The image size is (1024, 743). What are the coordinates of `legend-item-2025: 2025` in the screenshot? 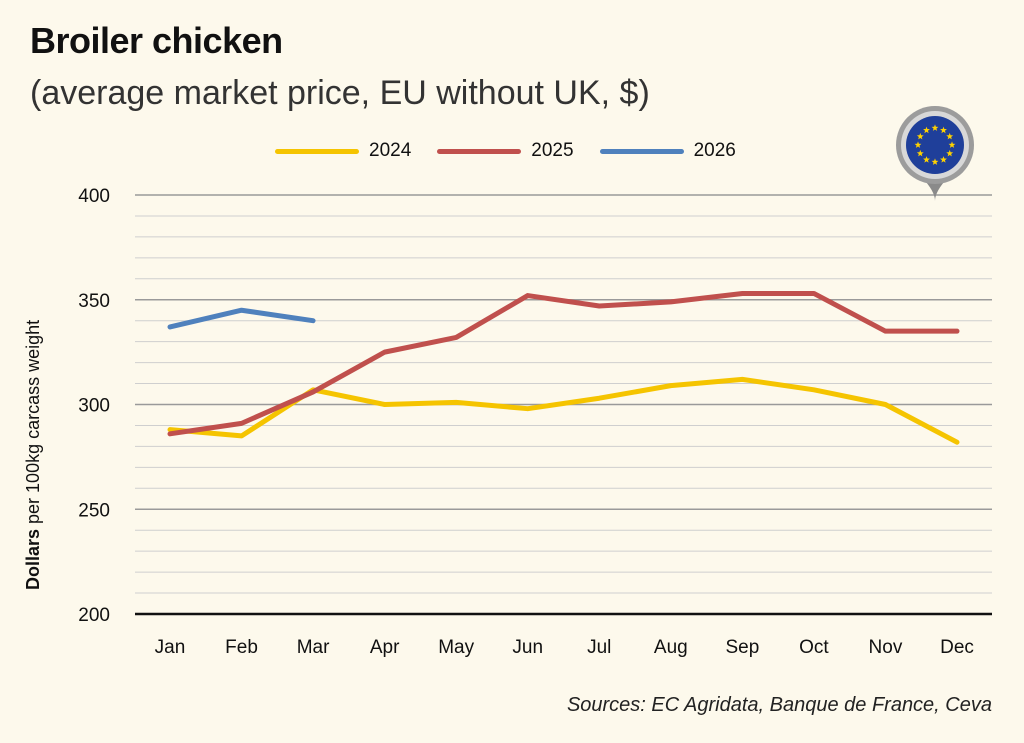 It's located at (505, 151).